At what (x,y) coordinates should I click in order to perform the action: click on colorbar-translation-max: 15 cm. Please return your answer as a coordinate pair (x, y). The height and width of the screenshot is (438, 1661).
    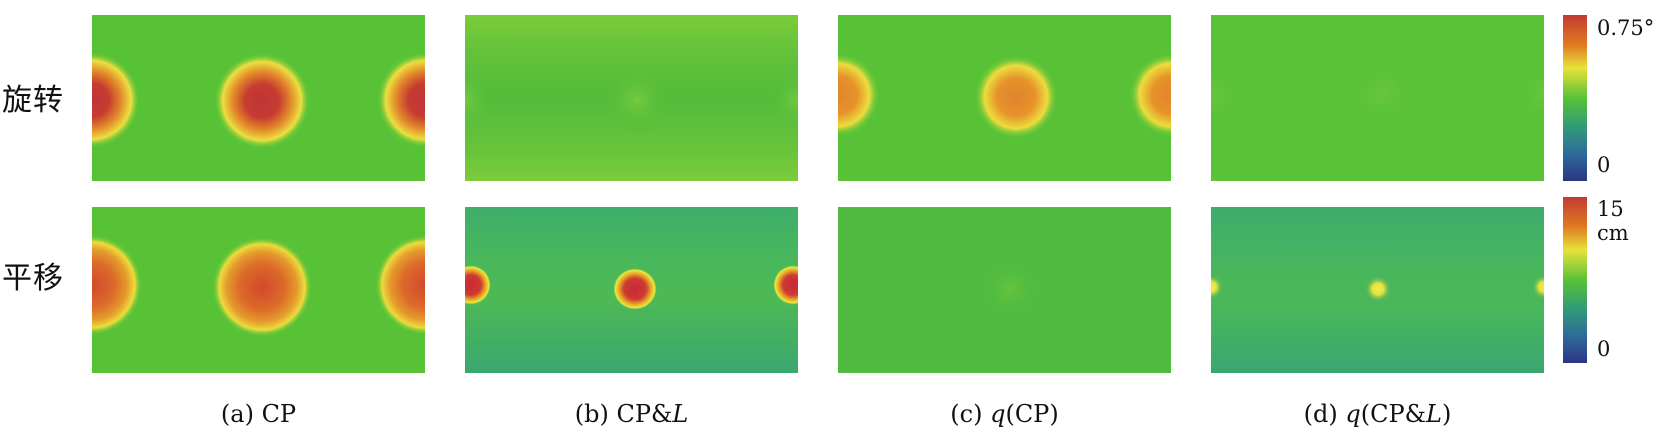
    Looking at the image, I should click on (1613, 221).